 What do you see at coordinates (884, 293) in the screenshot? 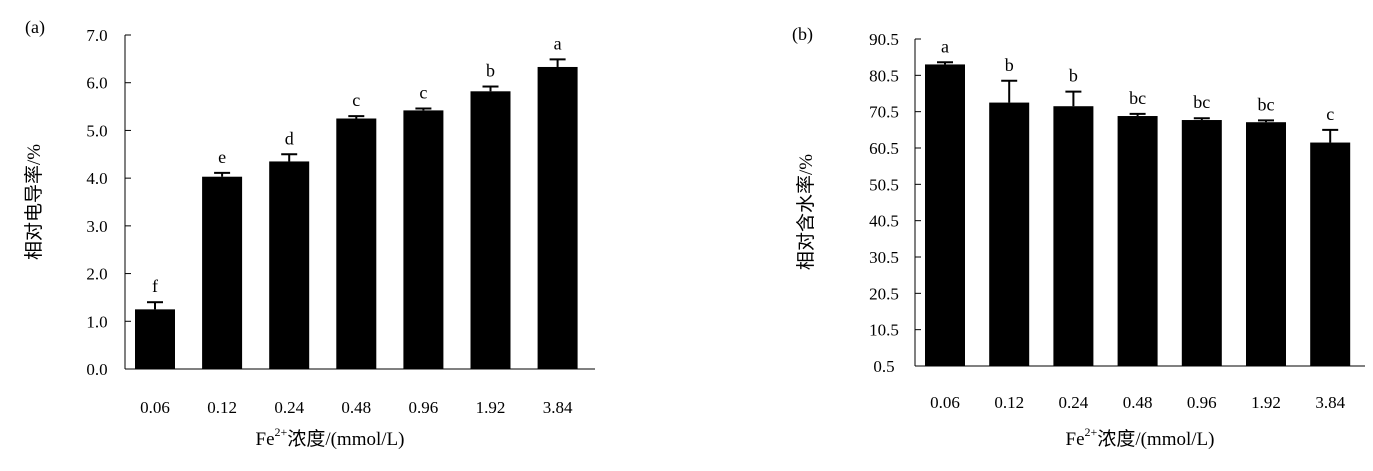
I see `y-tick-label: 20.5` at bounding box center [884, 293].